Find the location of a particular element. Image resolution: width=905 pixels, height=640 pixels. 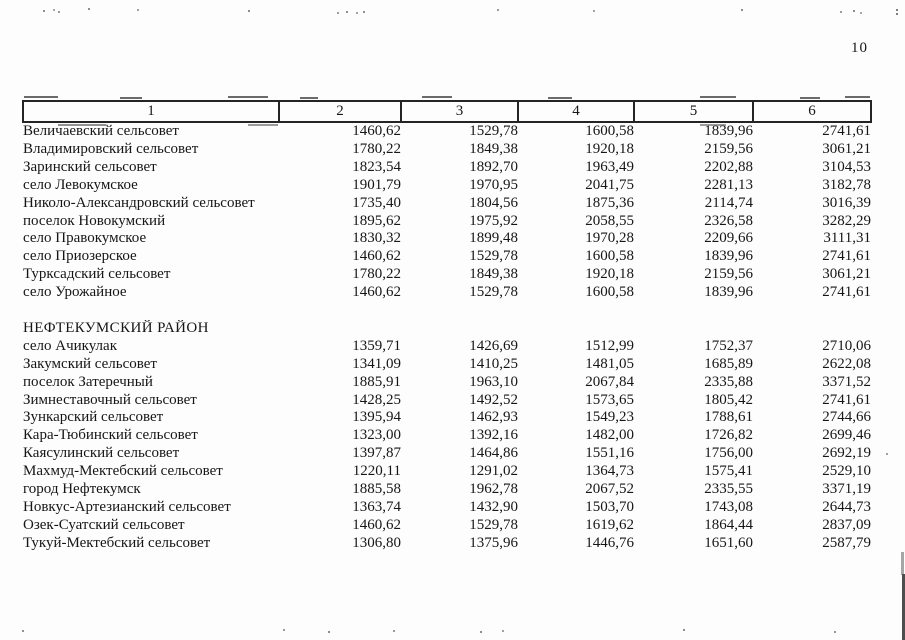

value-cell: 1970,28 is located at coordinates (609, 238).